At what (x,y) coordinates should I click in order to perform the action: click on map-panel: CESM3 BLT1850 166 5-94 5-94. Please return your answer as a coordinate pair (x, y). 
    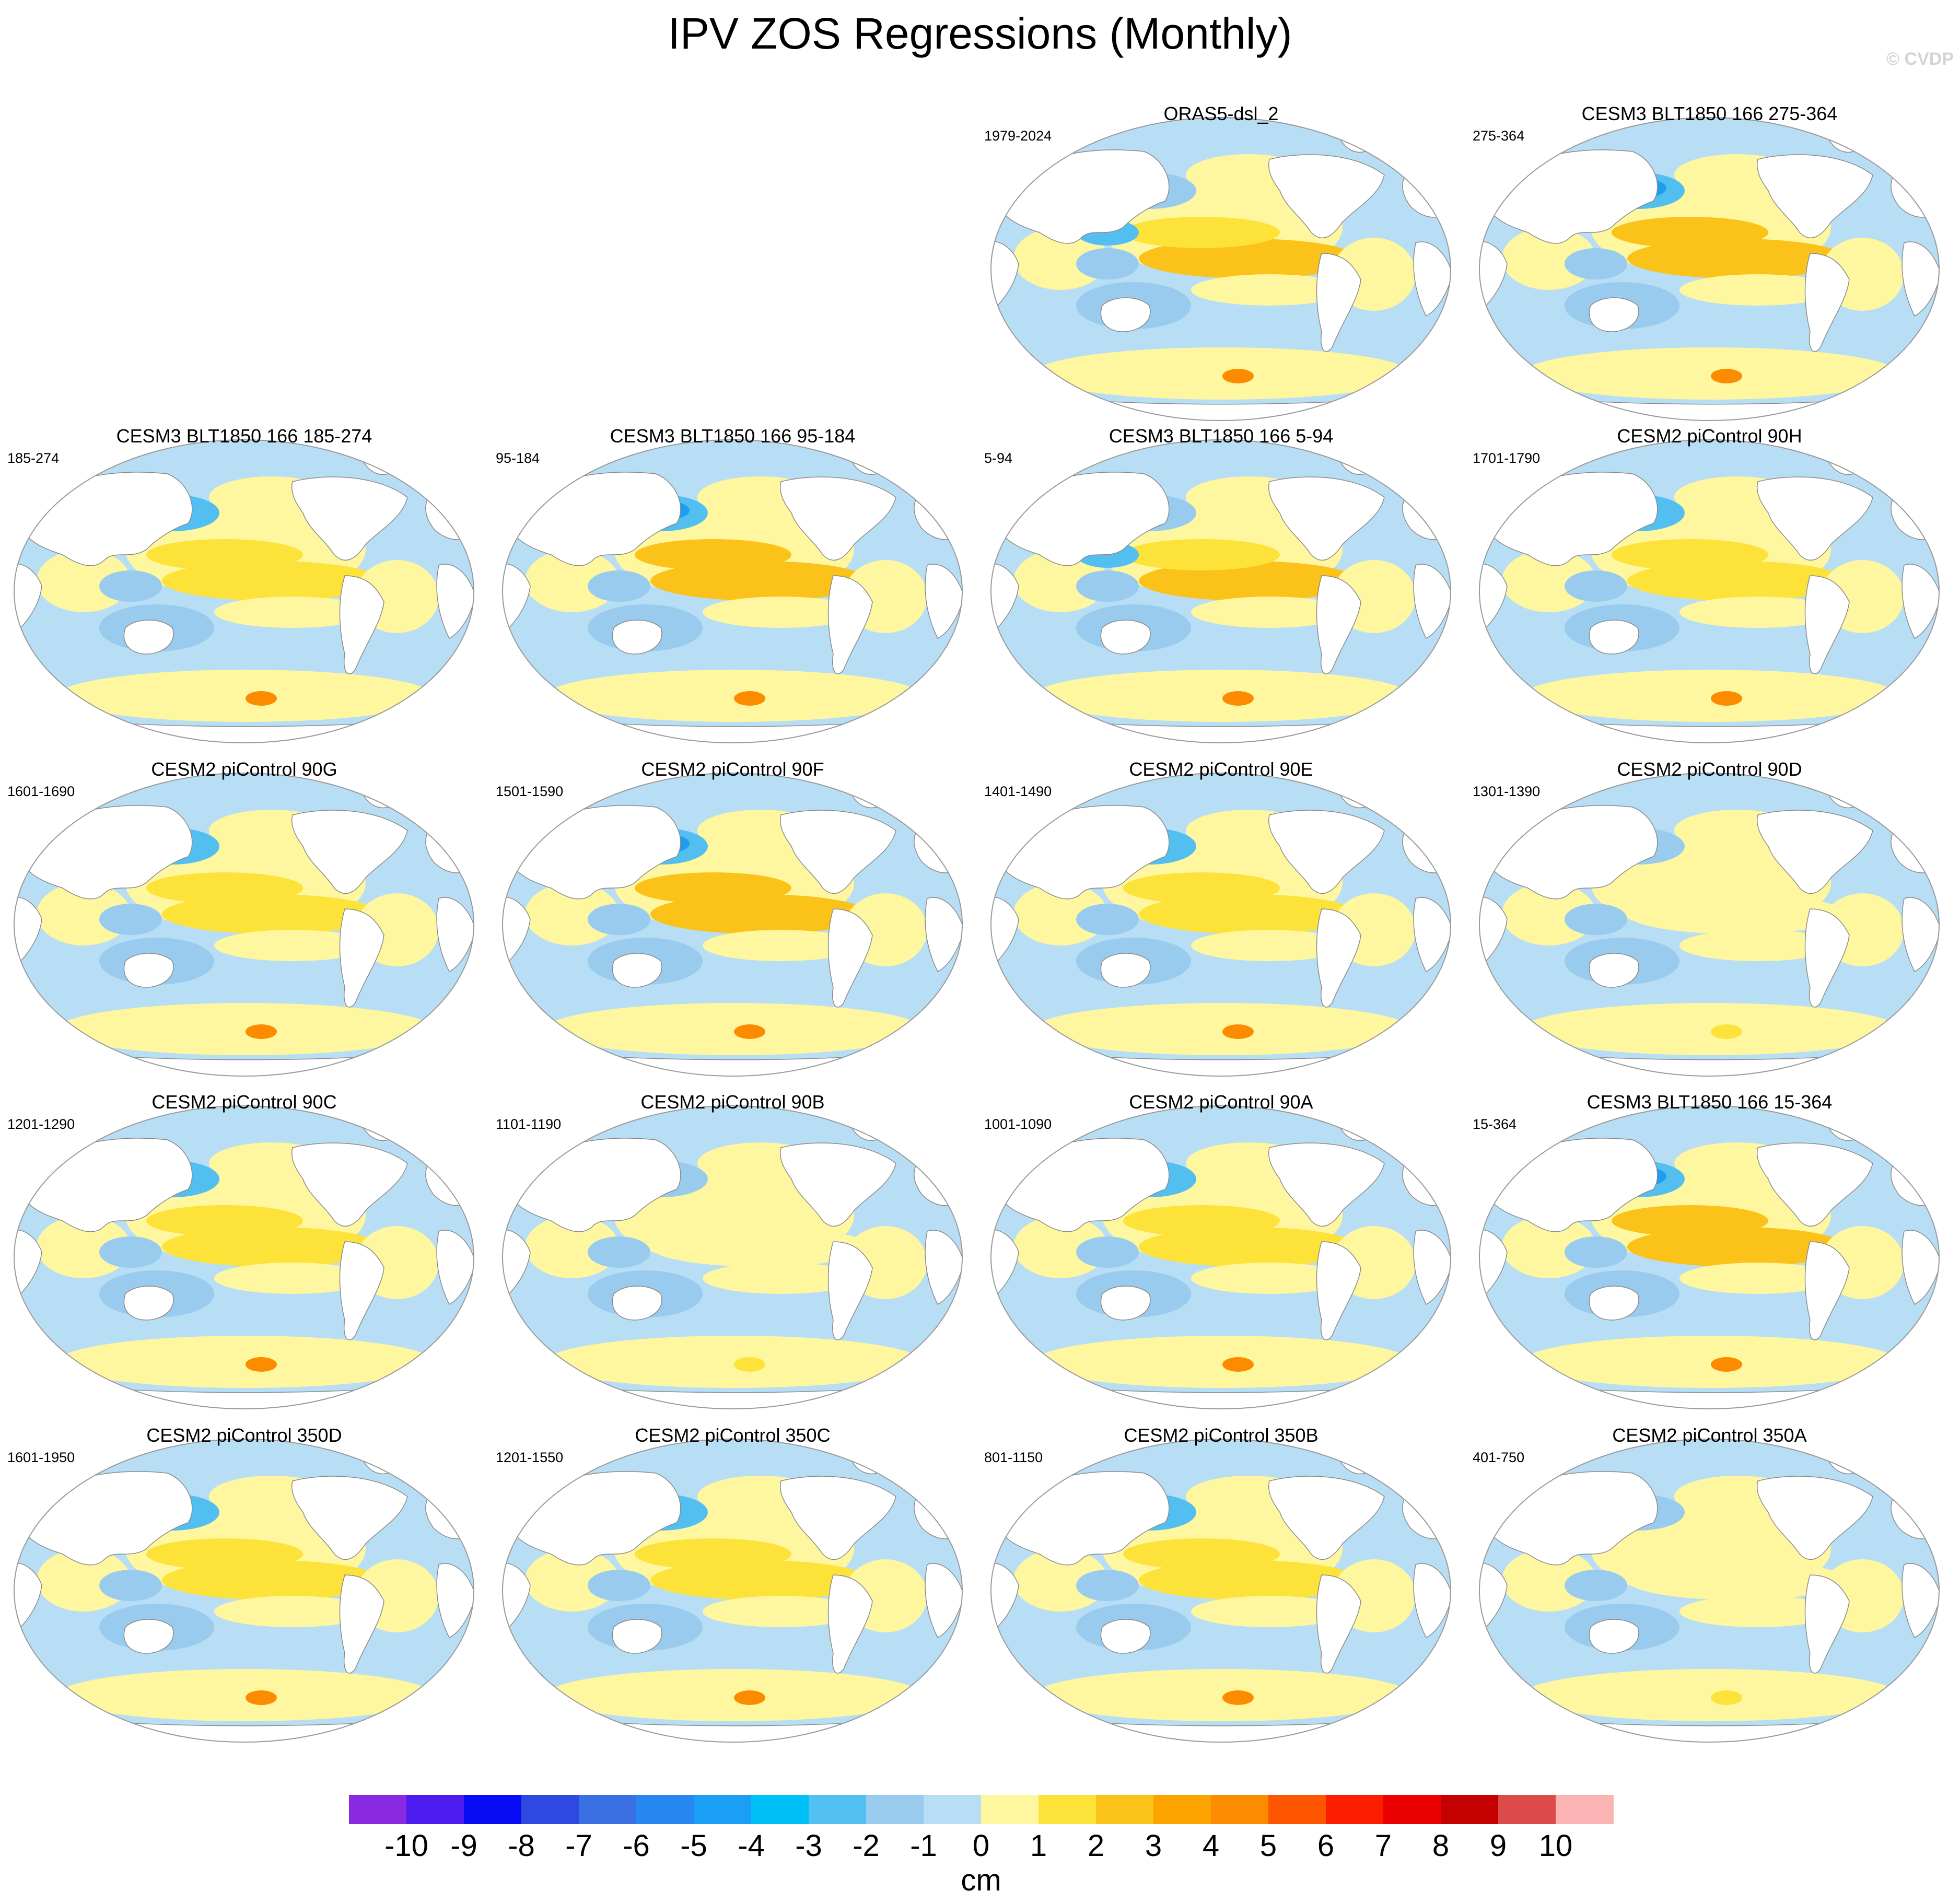
    Looking at the image, I should click on (1221, 588).